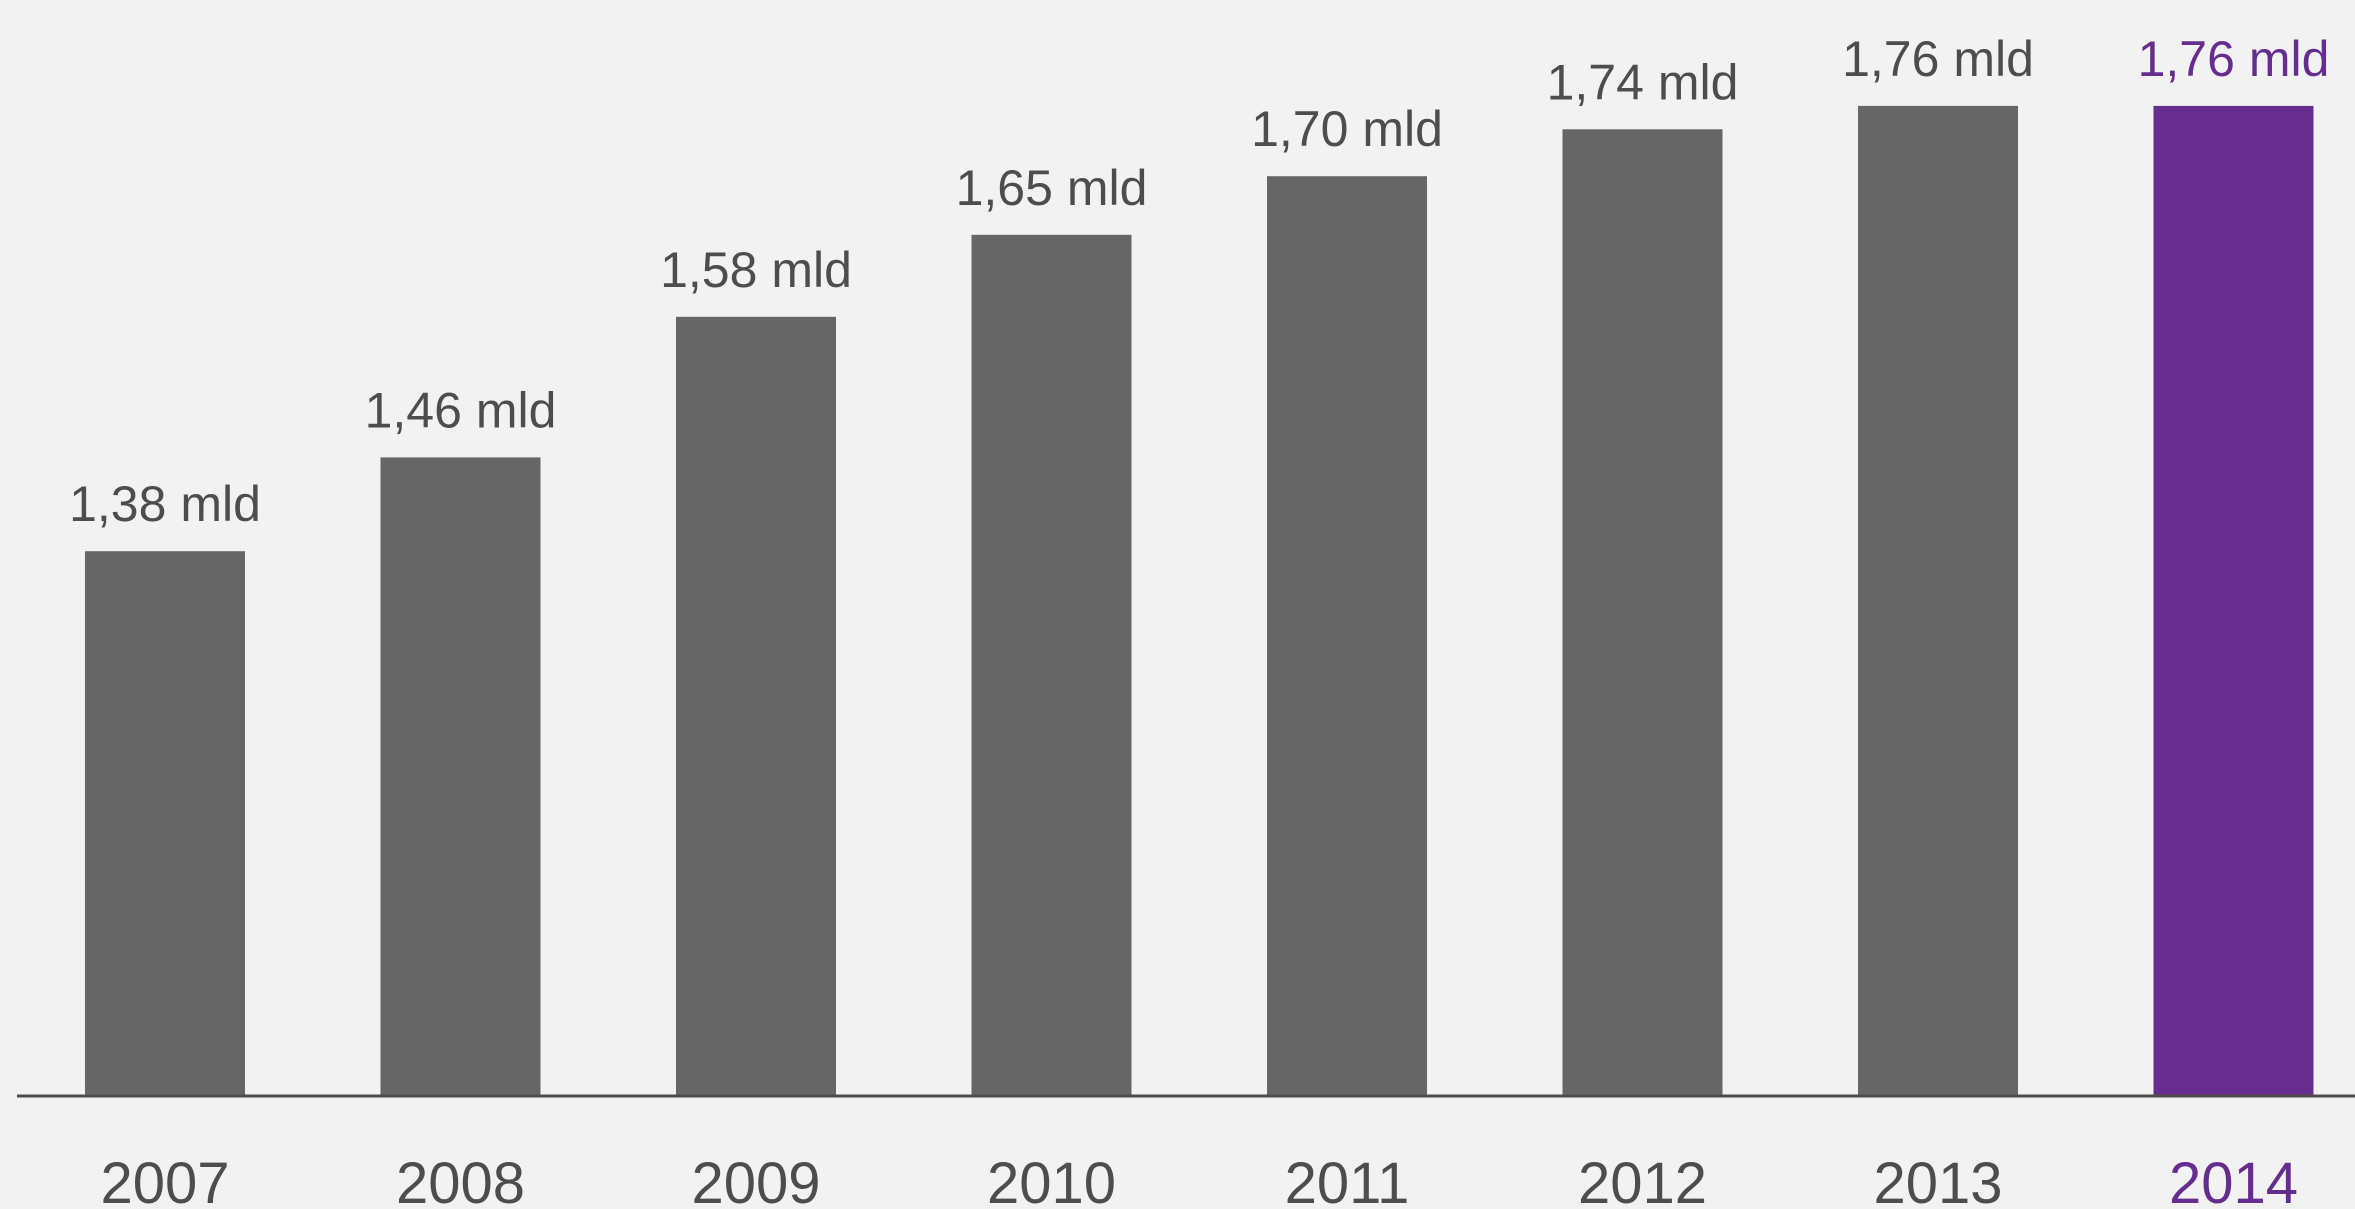 This screenshot has height=1209, width=2355. I want to click on value-label-2007: 1,38 mld, so click(165, 504).